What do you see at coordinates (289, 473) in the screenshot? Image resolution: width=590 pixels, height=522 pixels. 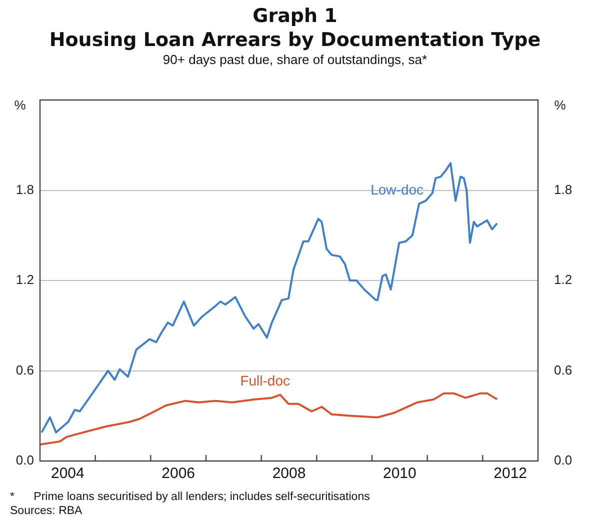 I see `x-tick-label: 2008` at bounding box center [289, 473].